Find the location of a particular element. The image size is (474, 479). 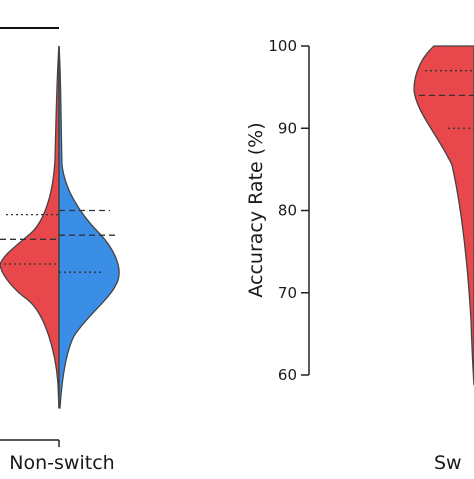

y-tick-label-70: 70 is located at coordinates (287, 293).